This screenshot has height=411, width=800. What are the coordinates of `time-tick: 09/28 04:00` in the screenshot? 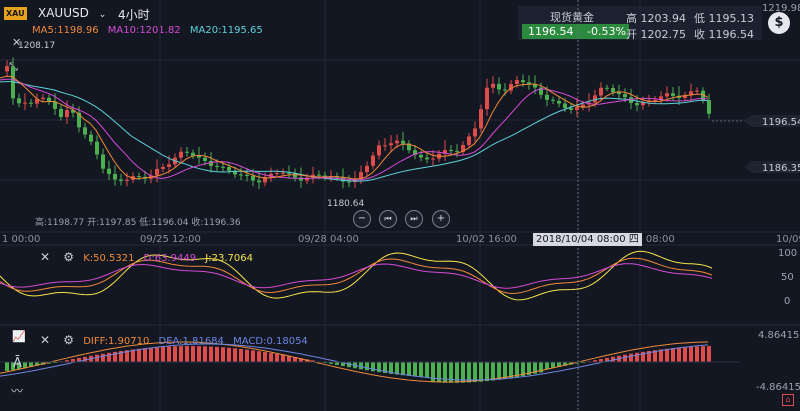 It's located at (328, 239).